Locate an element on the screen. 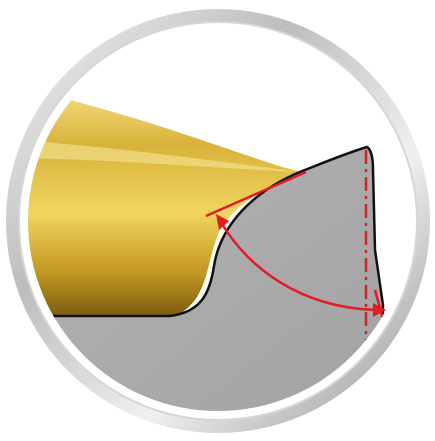 The height and width of the screenshot is (441, 435). arrowhead-upper is located at coordinates (222, 222).